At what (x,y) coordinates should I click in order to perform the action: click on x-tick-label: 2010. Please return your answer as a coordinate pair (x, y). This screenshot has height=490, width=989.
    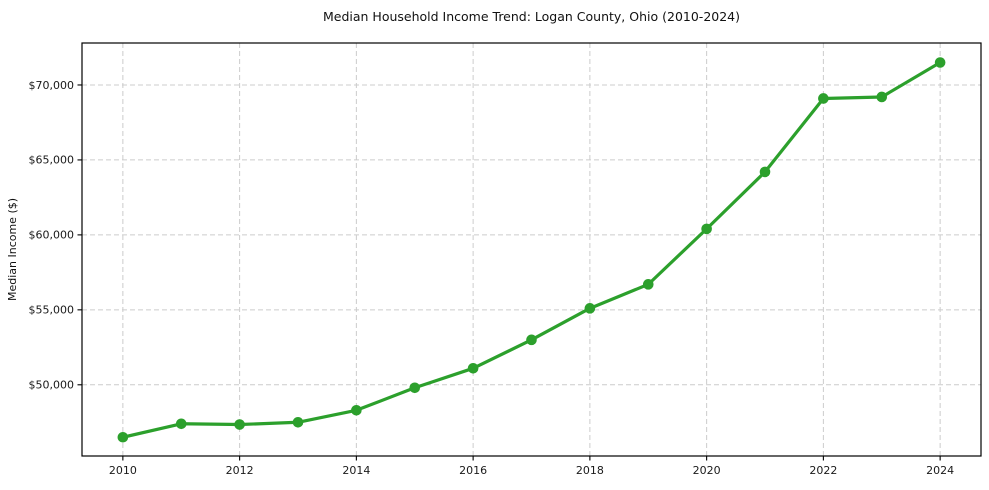
    Looking at the image, I should click on (123, 470).